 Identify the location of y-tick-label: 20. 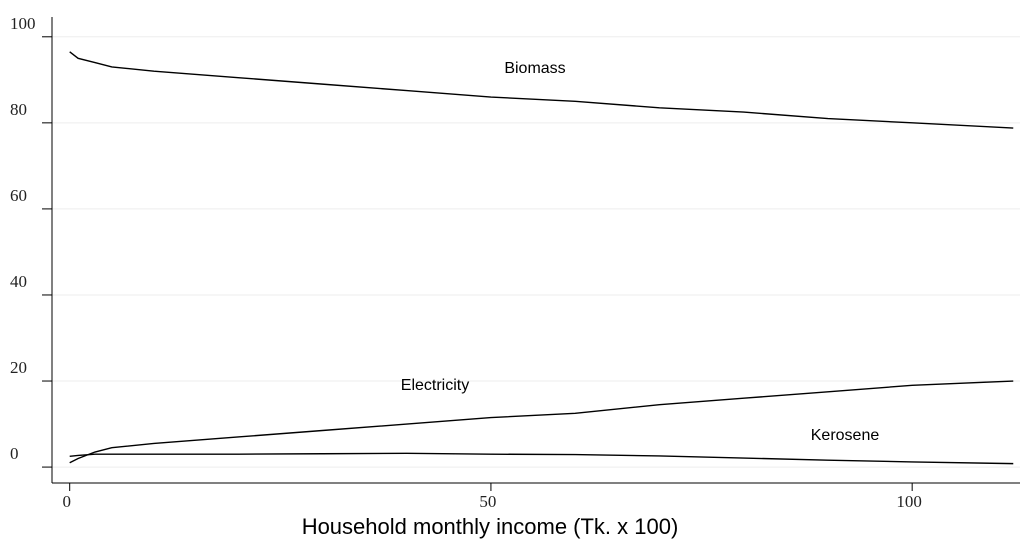
(18, 367).